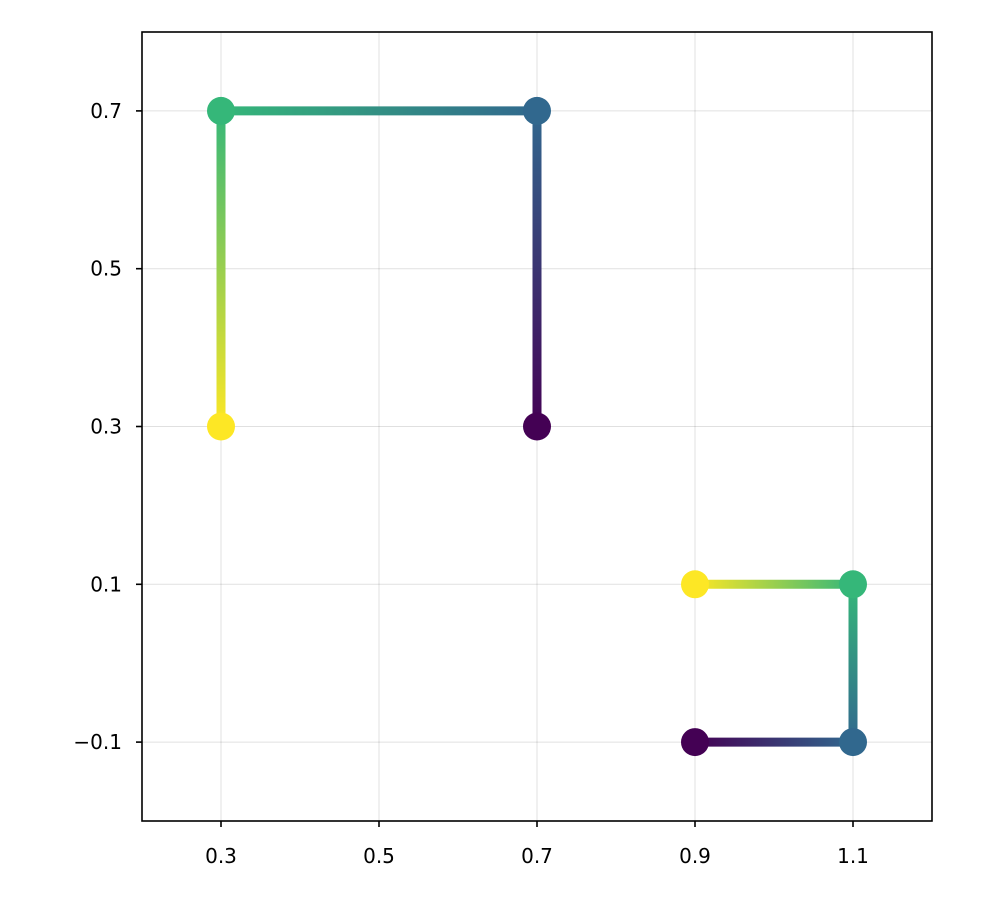 Image resolution: width=1000 pixels, height=900 pixels. What do you see at coordinates (106, 427) in the screenshot?
I see `y-tick-label: 0.3` at bounding box center [106, 427].